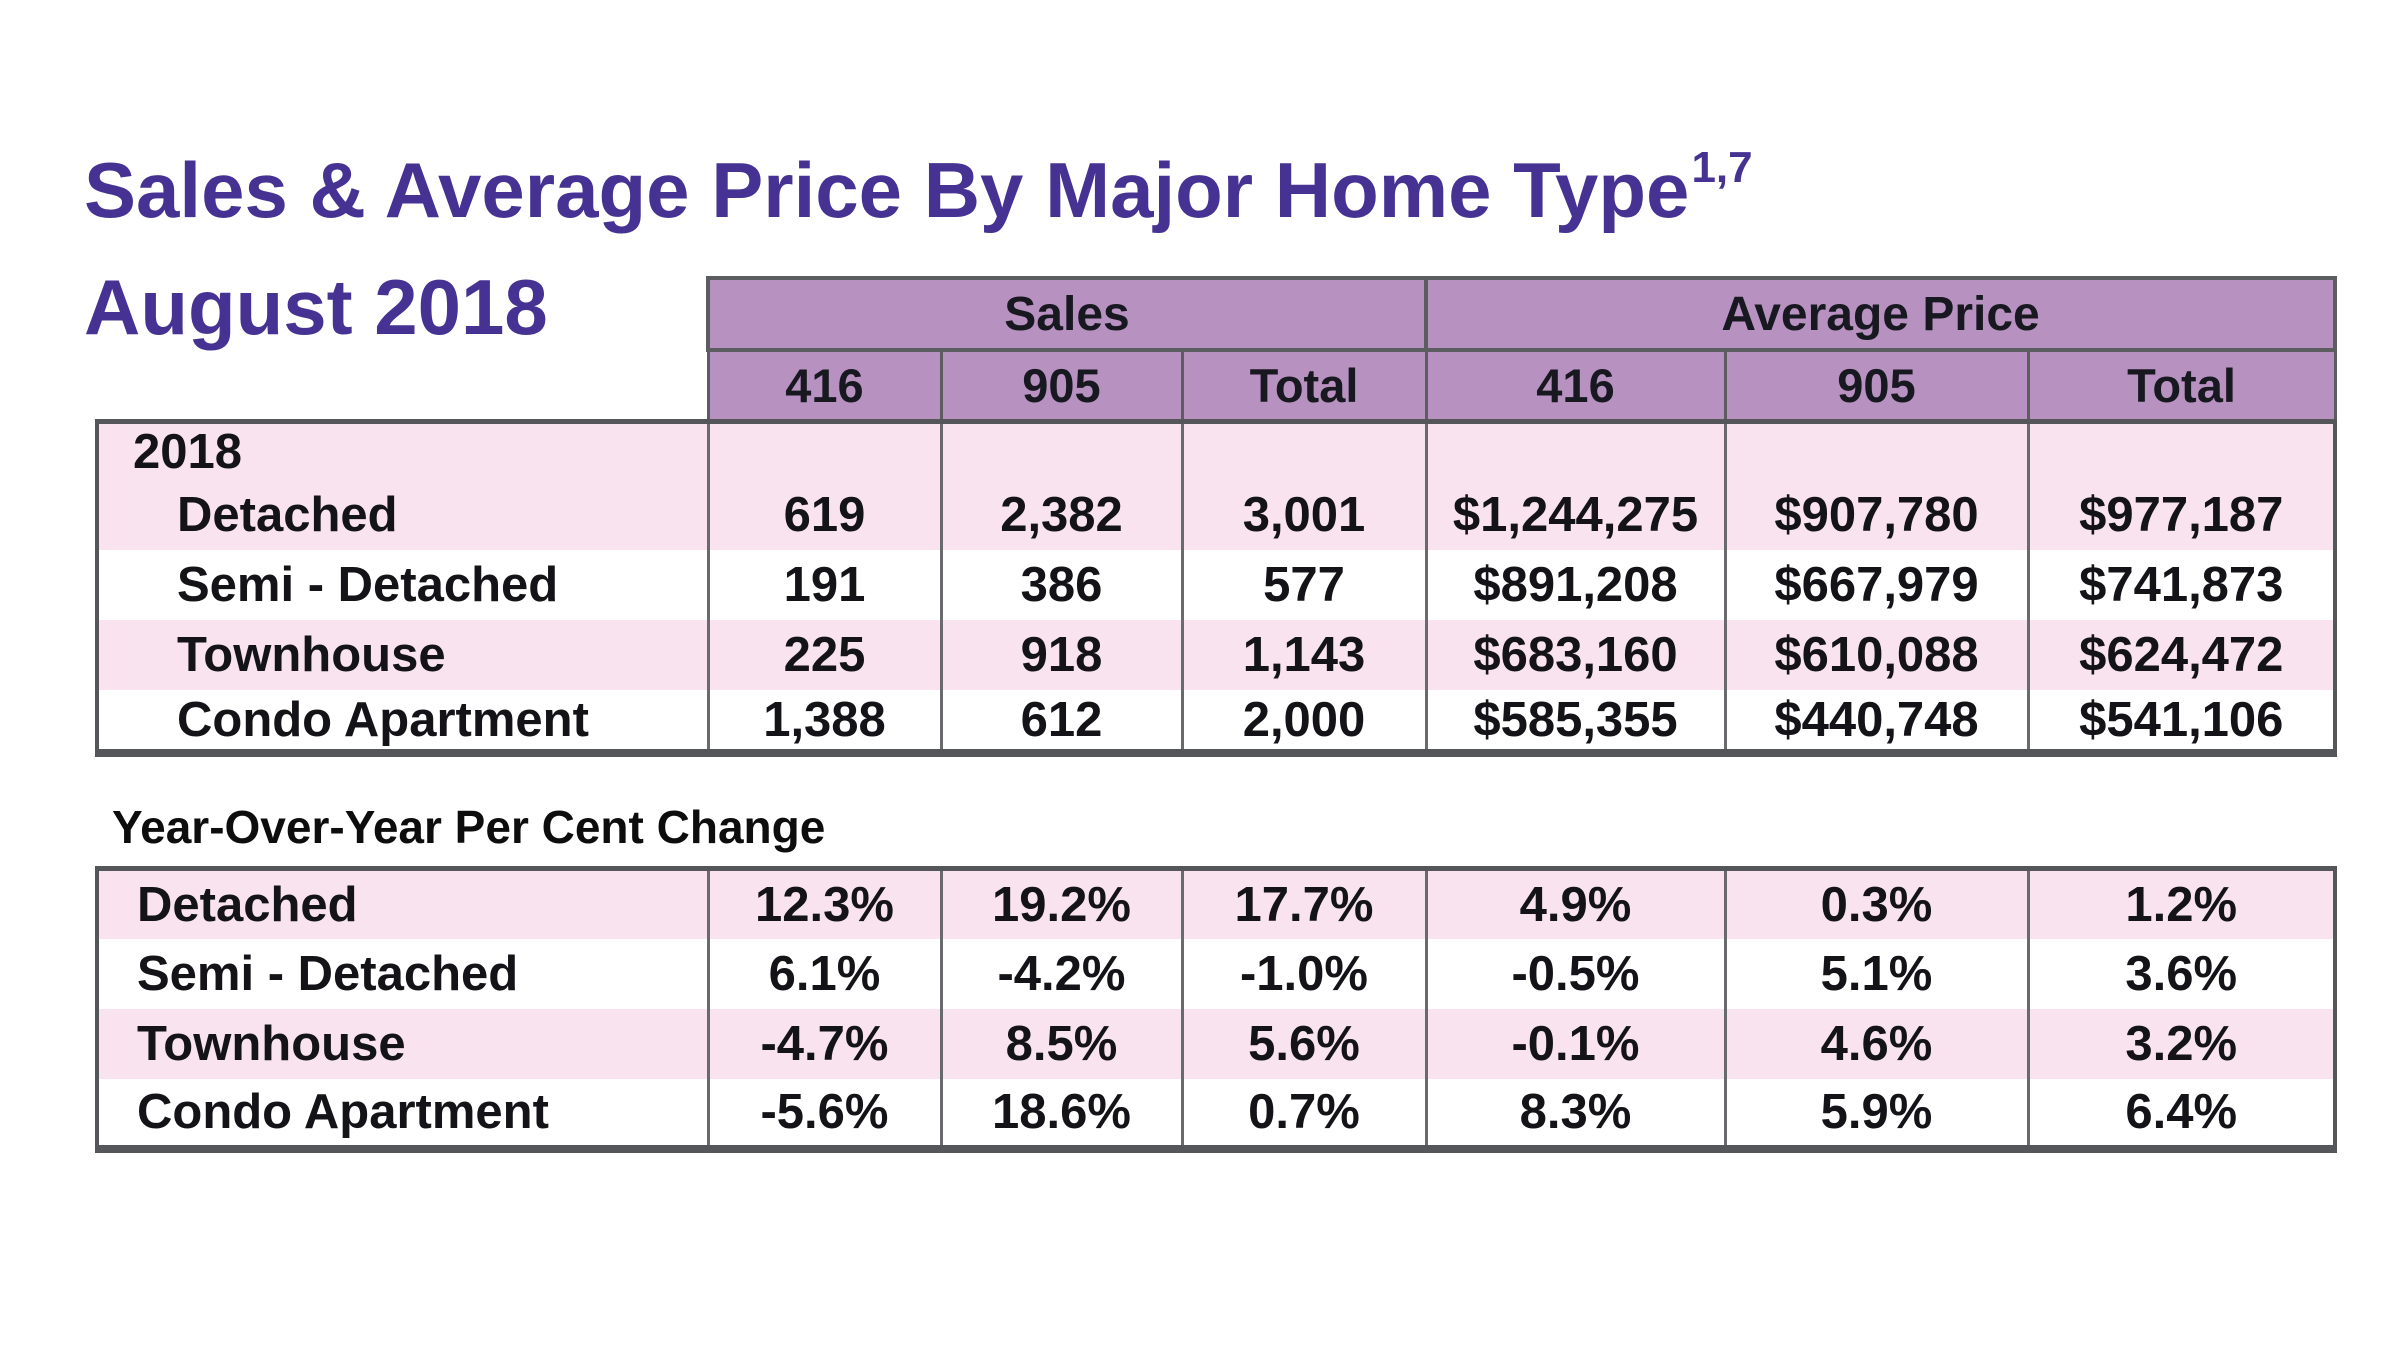  I want to click on title-footnote-superscript: 1,7, so click(1722, 167).